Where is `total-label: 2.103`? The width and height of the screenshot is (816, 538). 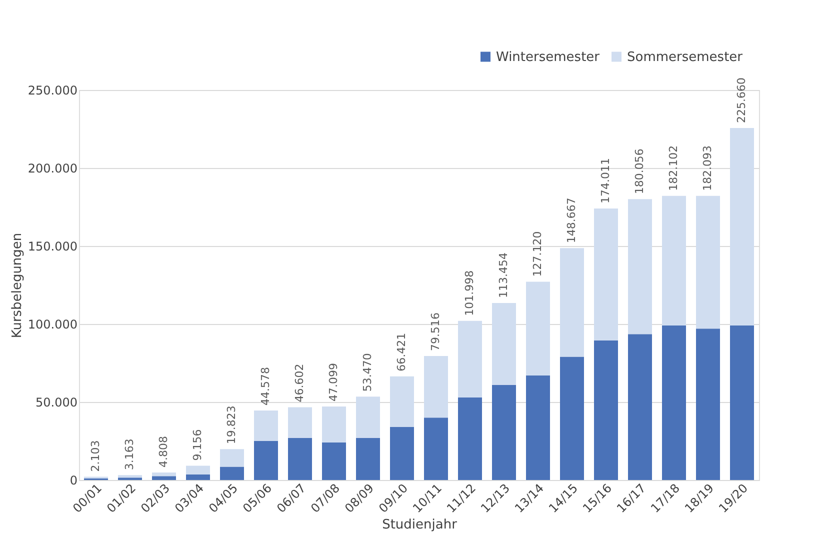
total-label: 2.103 is located at coordinates (95, 456).